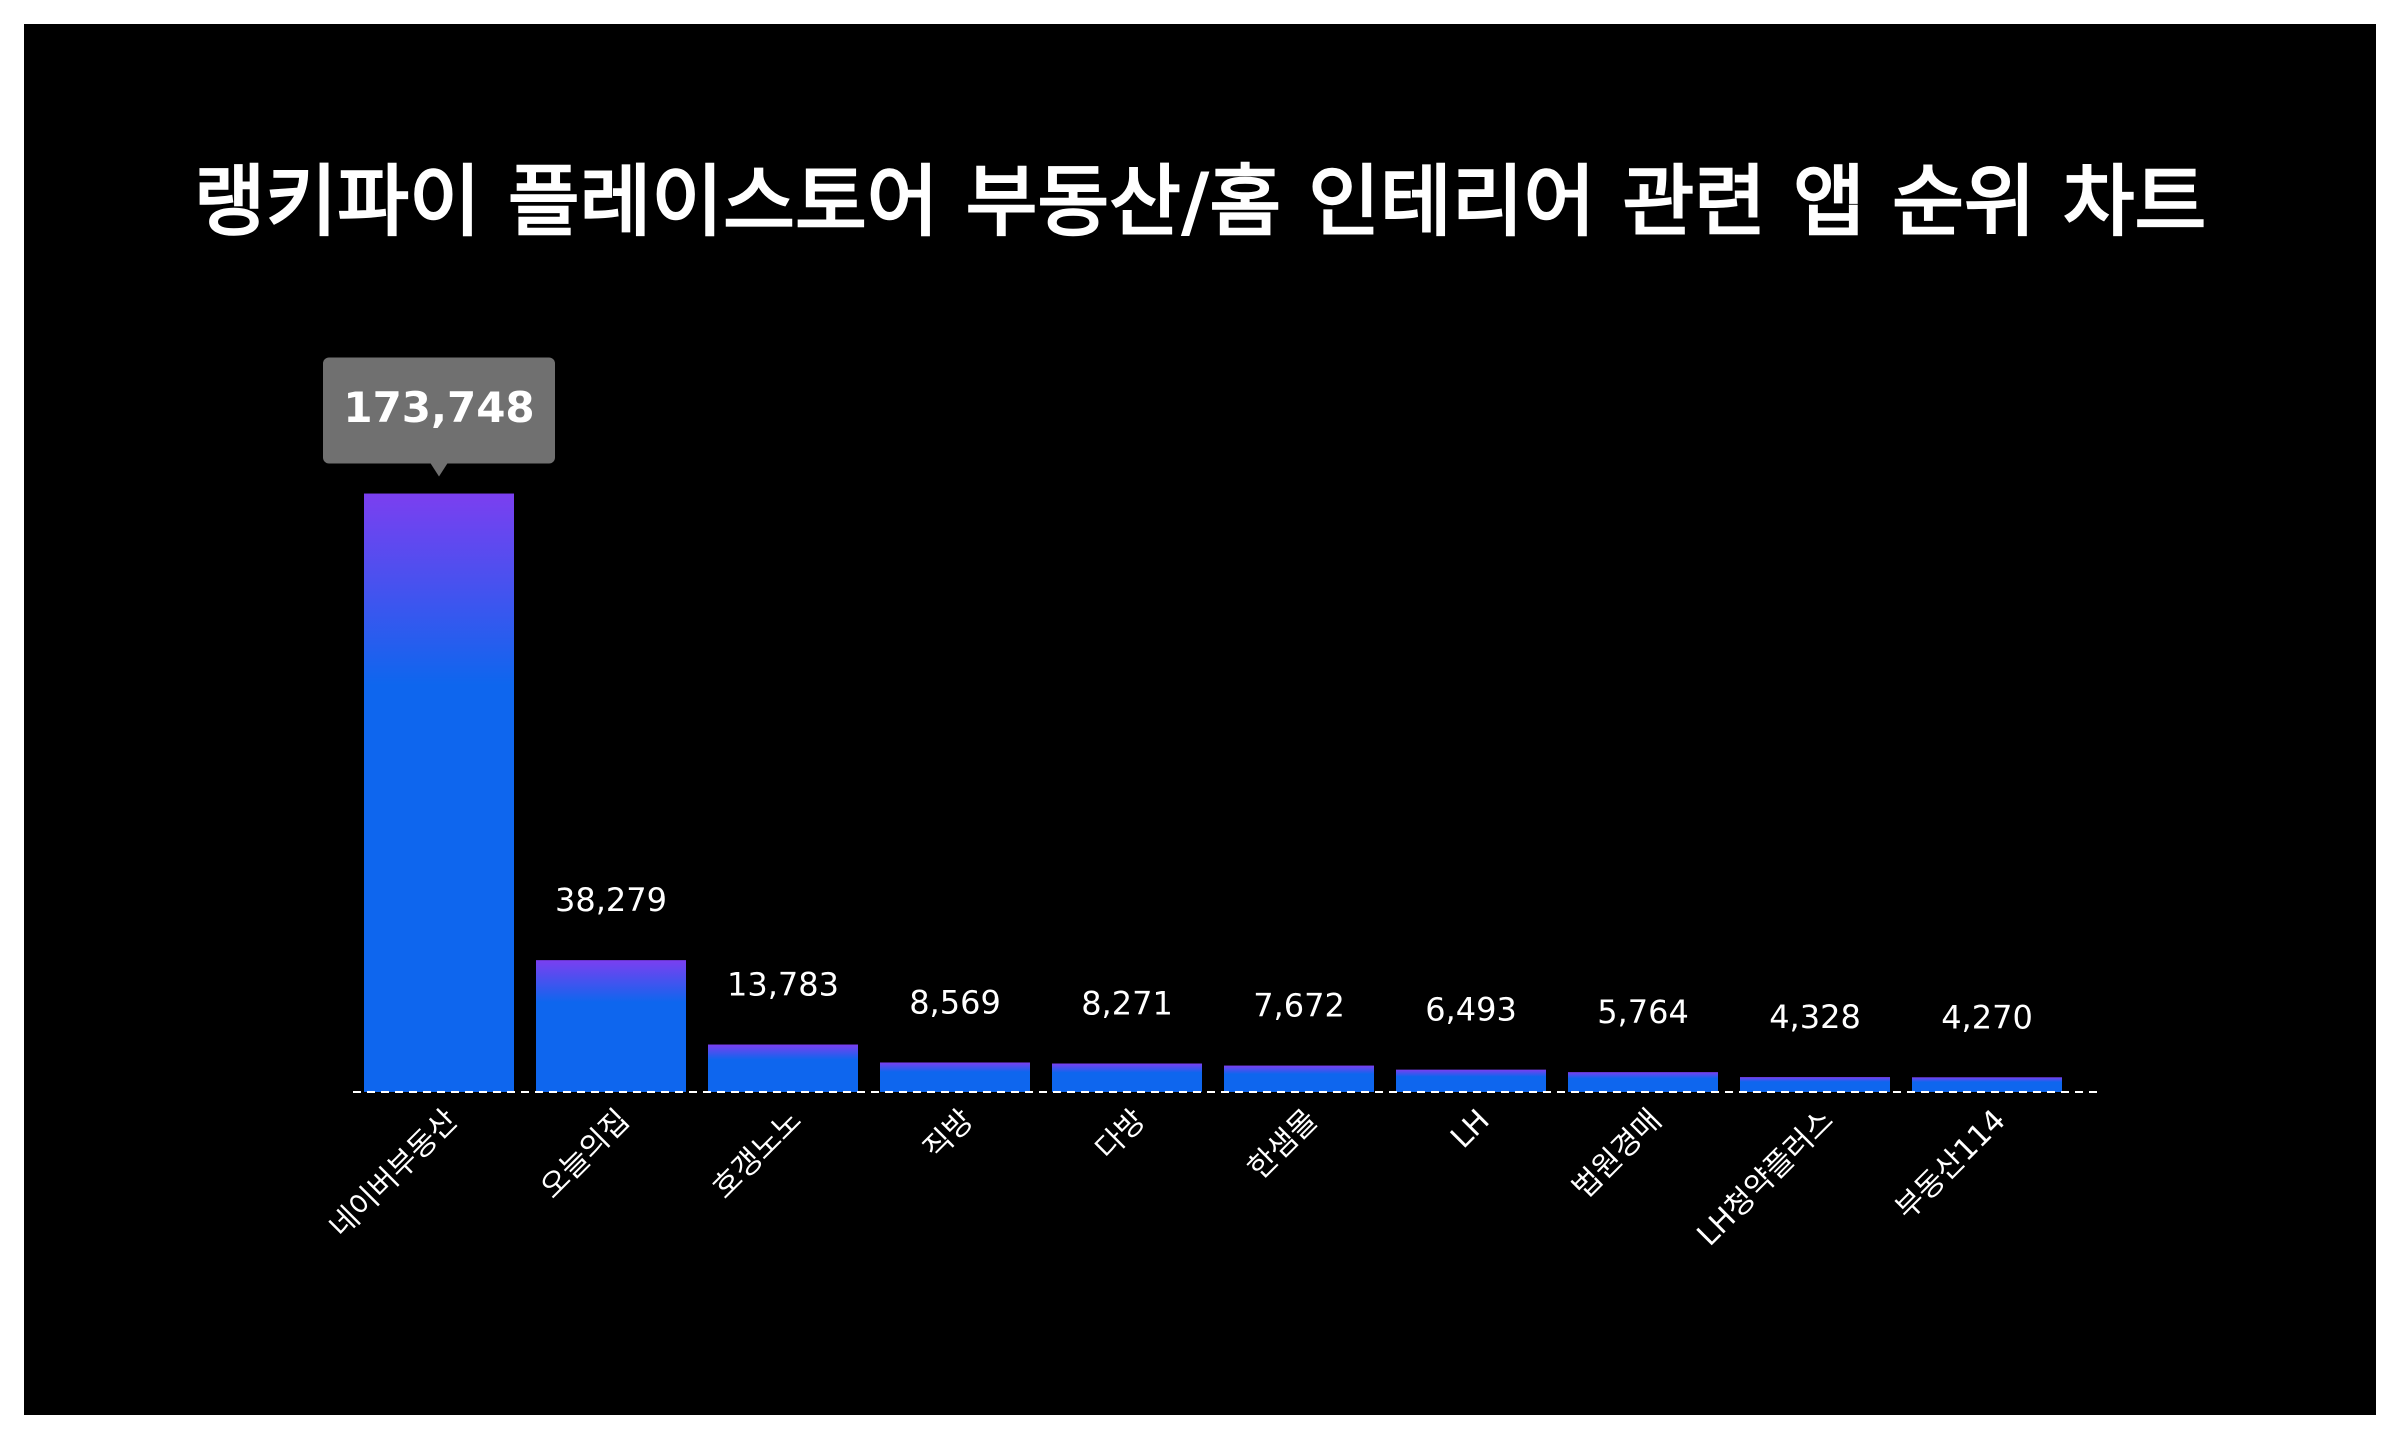 This screenshot has height=1440, width=2400. I want to click on tooltip-pointer, so click(439, 469).